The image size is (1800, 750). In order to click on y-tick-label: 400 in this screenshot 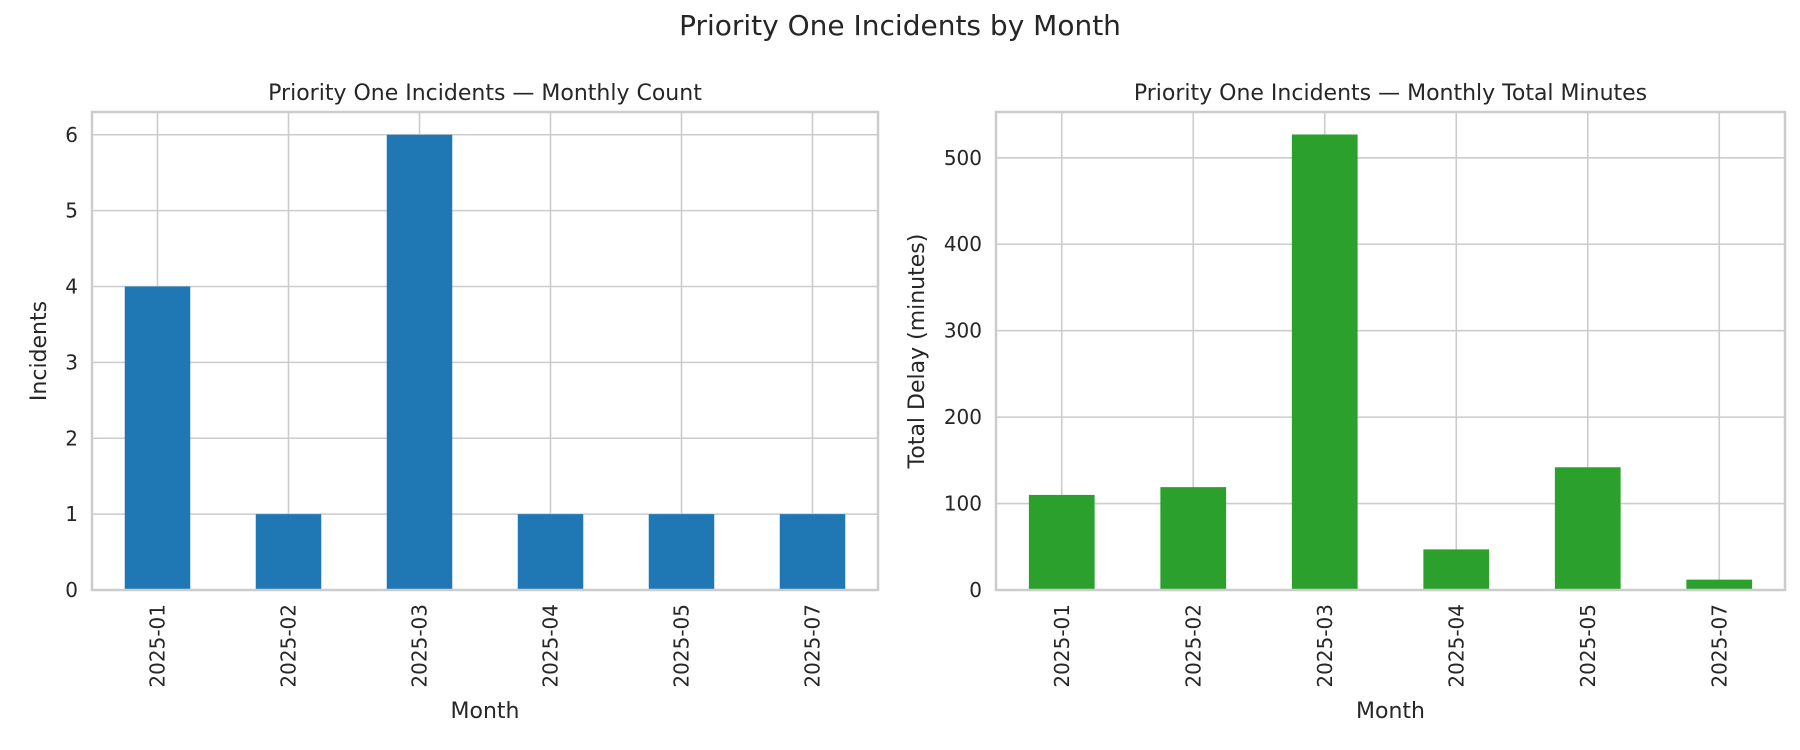, I will do `click(963, 244)`.